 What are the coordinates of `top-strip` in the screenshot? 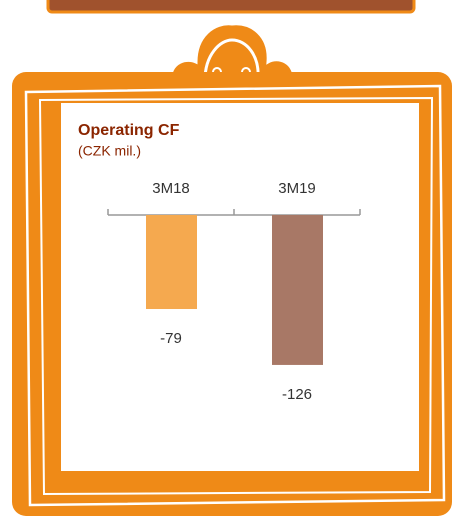 It's located at (231, 7).